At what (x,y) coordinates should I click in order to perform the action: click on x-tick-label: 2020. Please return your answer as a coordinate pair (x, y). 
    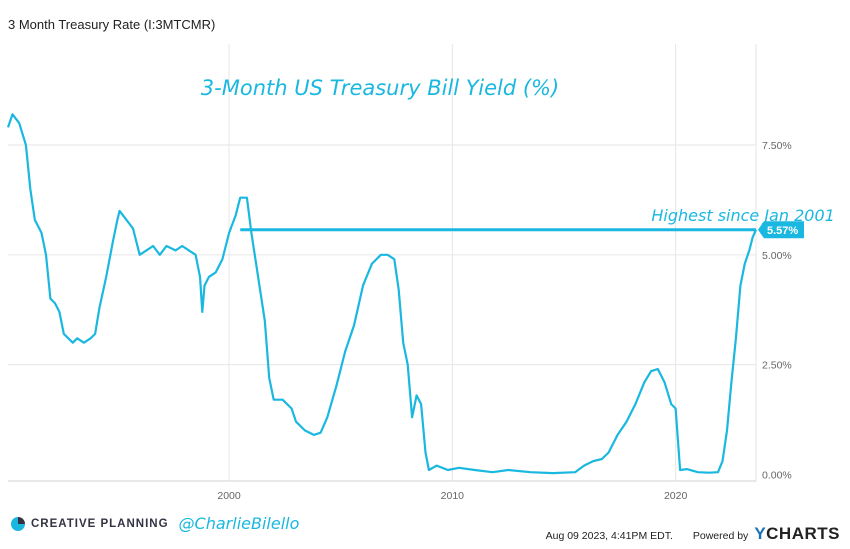
    Looking at the image, I should click on (676, 496).